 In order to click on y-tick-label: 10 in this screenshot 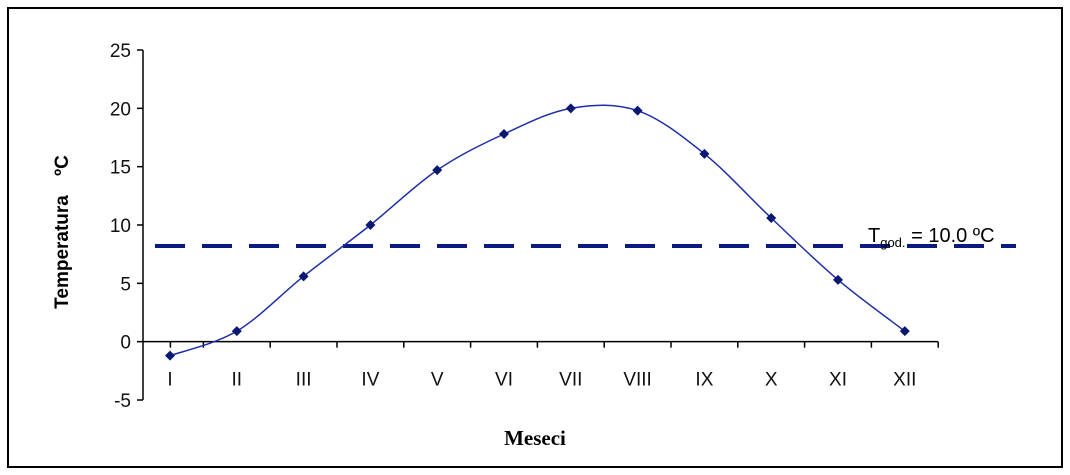, I will do `click(120, 226)`.